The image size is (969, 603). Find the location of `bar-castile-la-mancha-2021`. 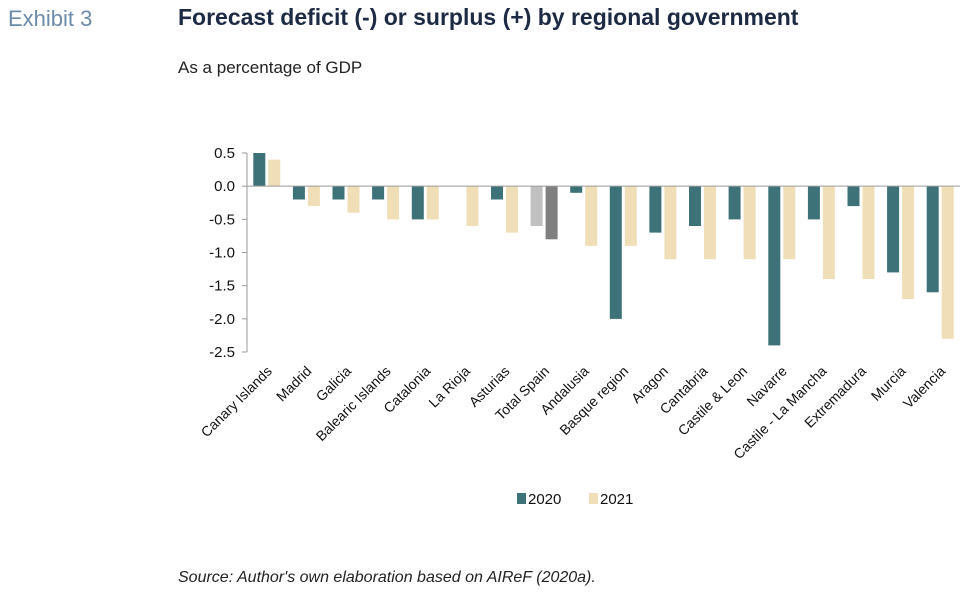

bar-castile-la-mancha-2021 is located at coordinates (828, 233).